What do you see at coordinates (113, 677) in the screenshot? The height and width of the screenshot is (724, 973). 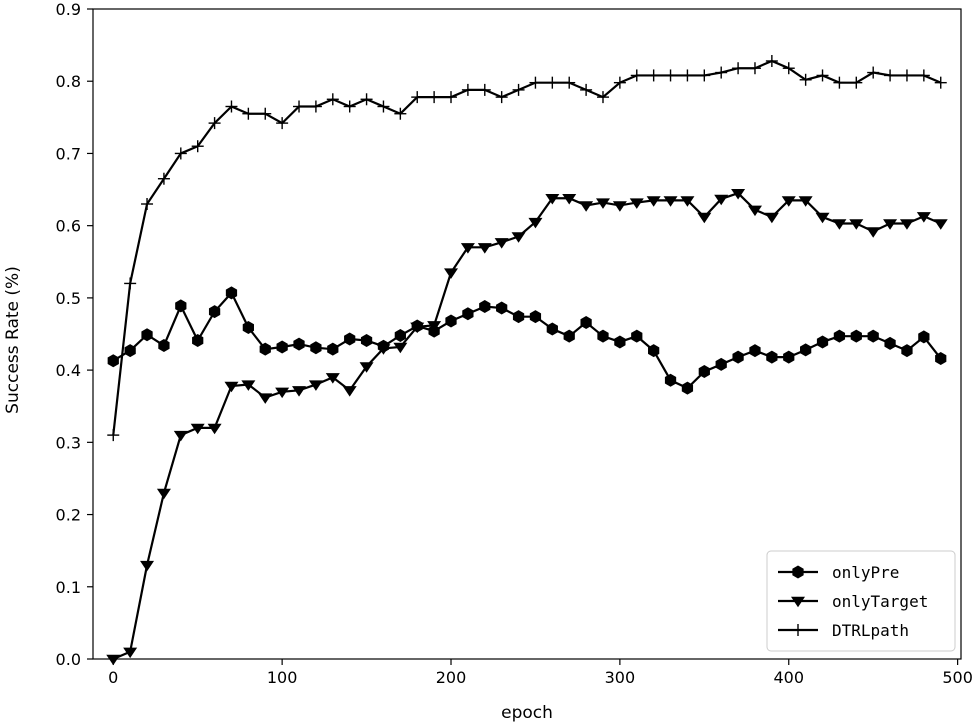 I see `x-tick-label: 0` at bounding box center [113, 677].